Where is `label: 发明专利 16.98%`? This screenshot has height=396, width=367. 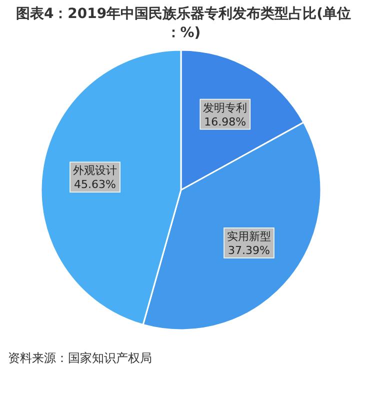 label: 发明专利 16.98% is located at coordinates (225, 114).